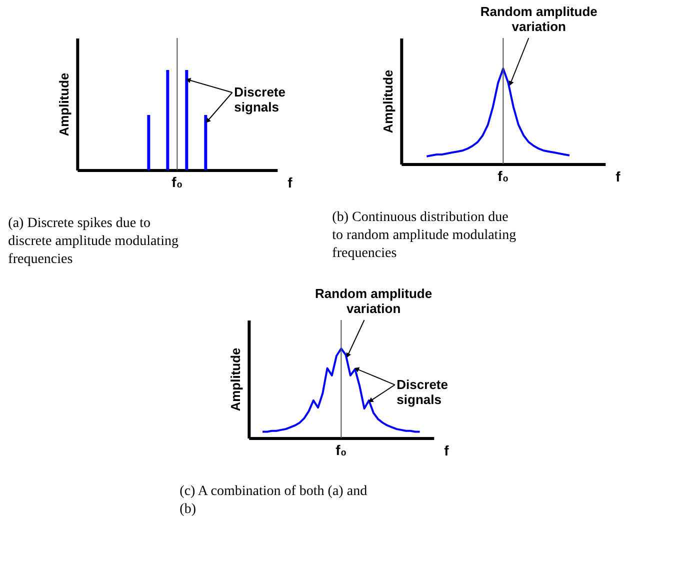  What do you see at coordinates (274, 500) in the screenshot?
I see `text: (c) A combination of both (a) and (b)` at bounding box center [274, 500].